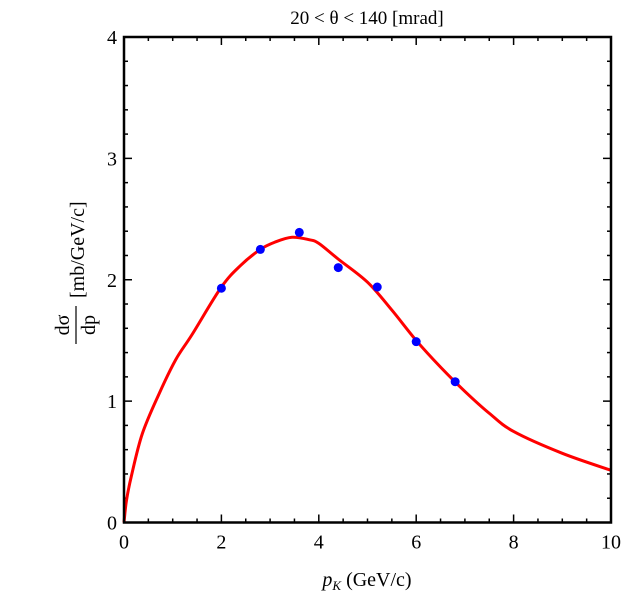  I want to click on y-axis-label: dσ dp [mb/GeV/c], so click(76, 272).